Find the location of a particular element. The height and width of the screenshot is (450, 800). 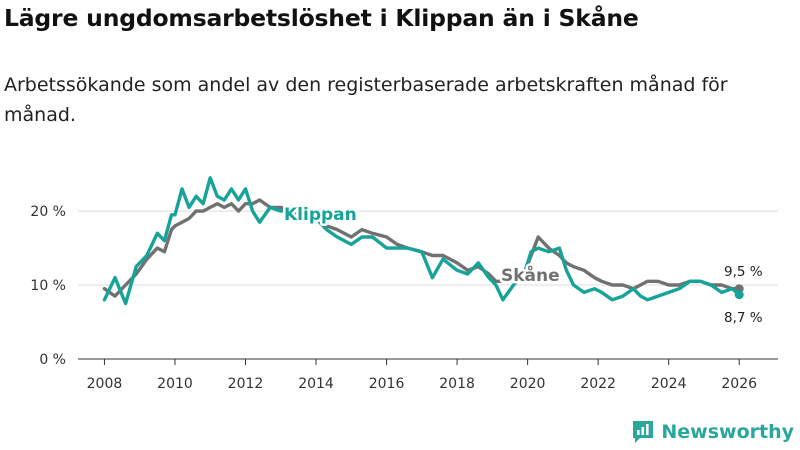

x-tick-label: 2026 is located at coordinates (739, 384).